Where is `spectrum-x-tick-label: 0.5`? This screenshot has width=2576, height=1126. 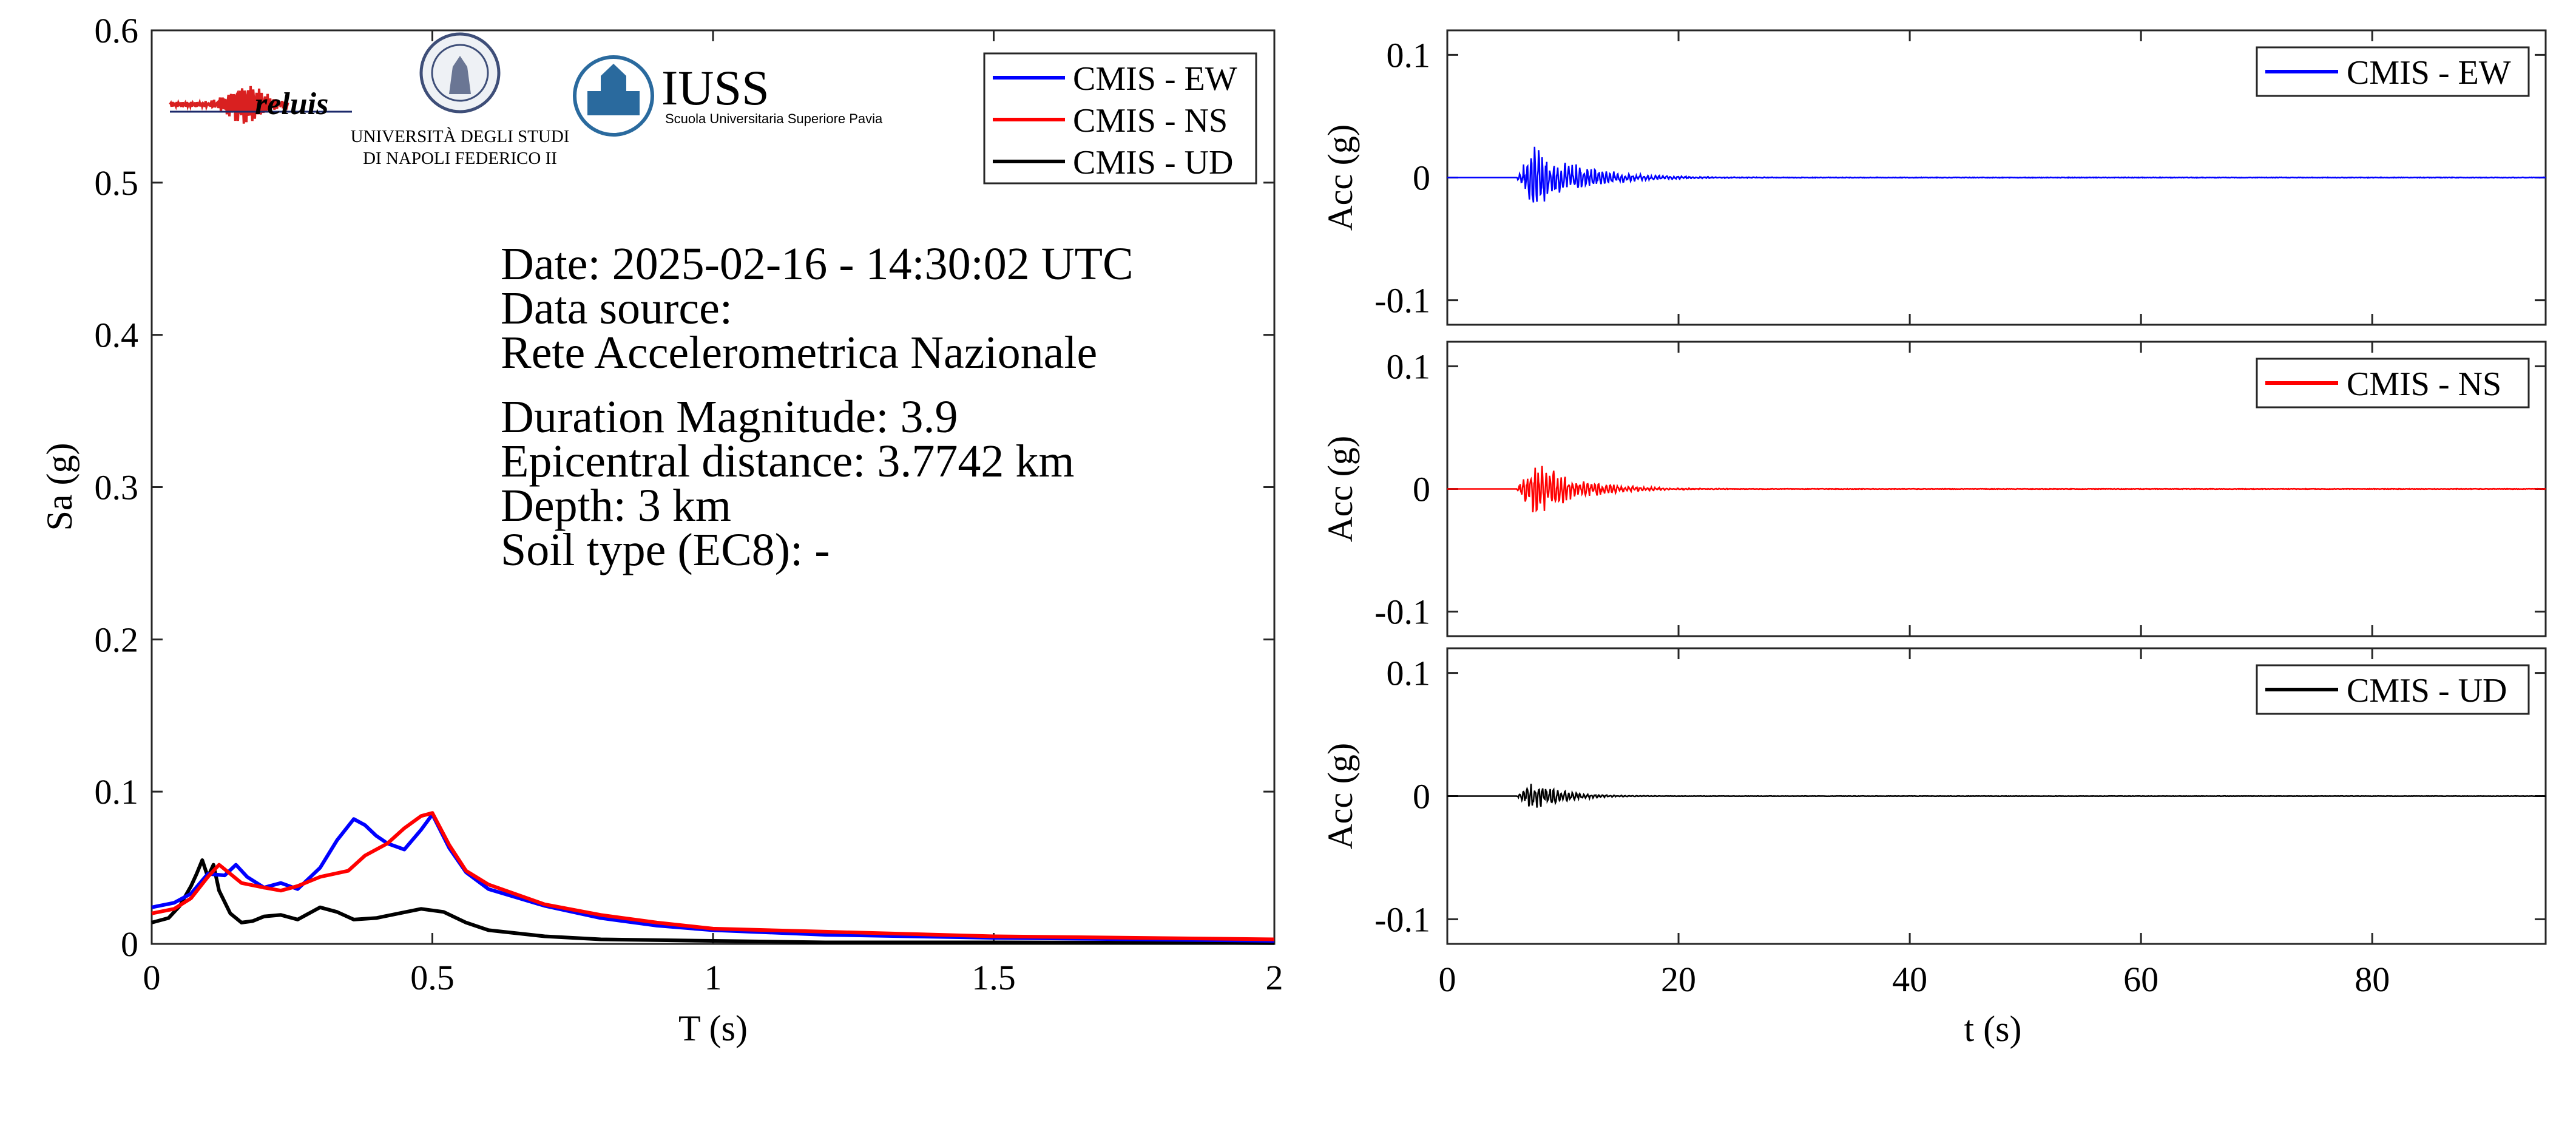 spectrum-x-tick-label: 0.5 is located at coordinates (432, 977).